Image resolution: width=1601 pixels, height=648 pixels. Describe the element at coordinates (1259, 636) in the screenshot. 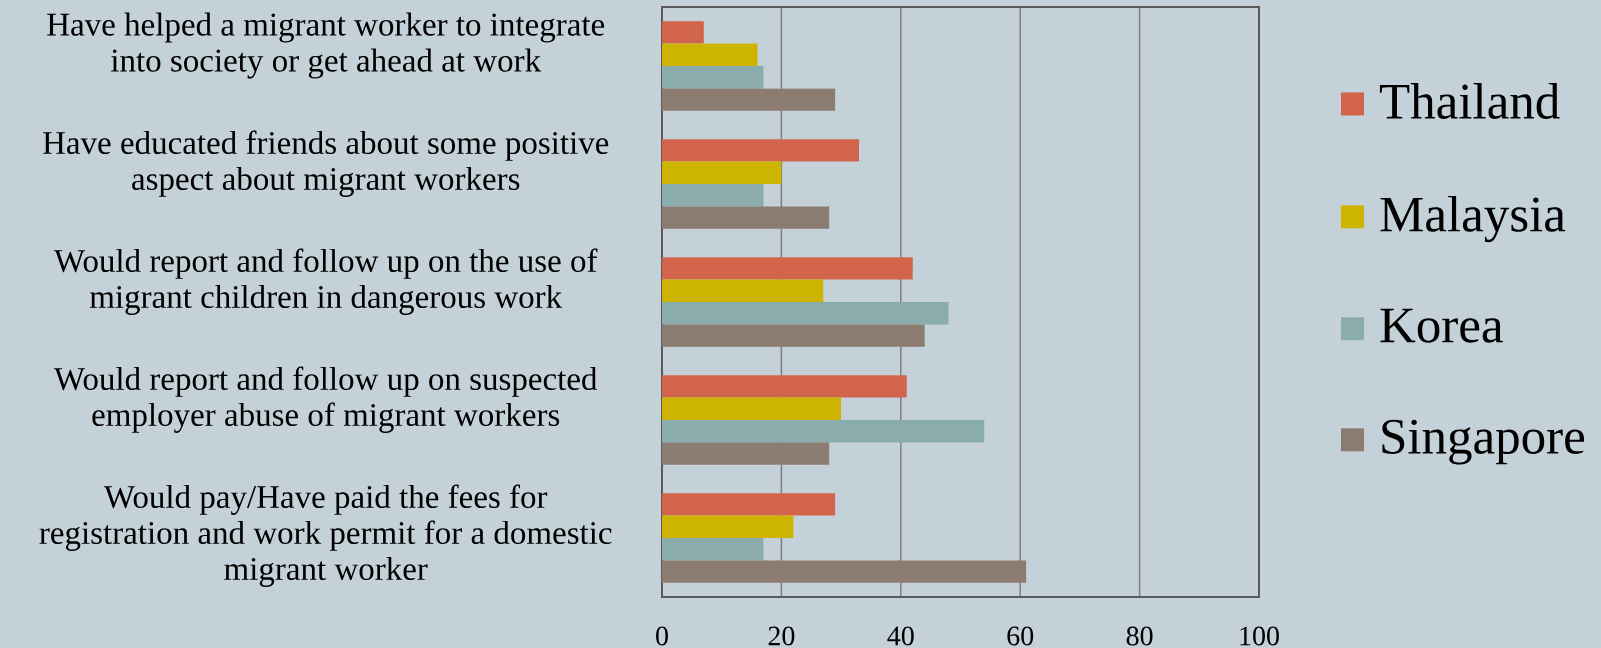

I see `x-tick-label: 100` at that location.